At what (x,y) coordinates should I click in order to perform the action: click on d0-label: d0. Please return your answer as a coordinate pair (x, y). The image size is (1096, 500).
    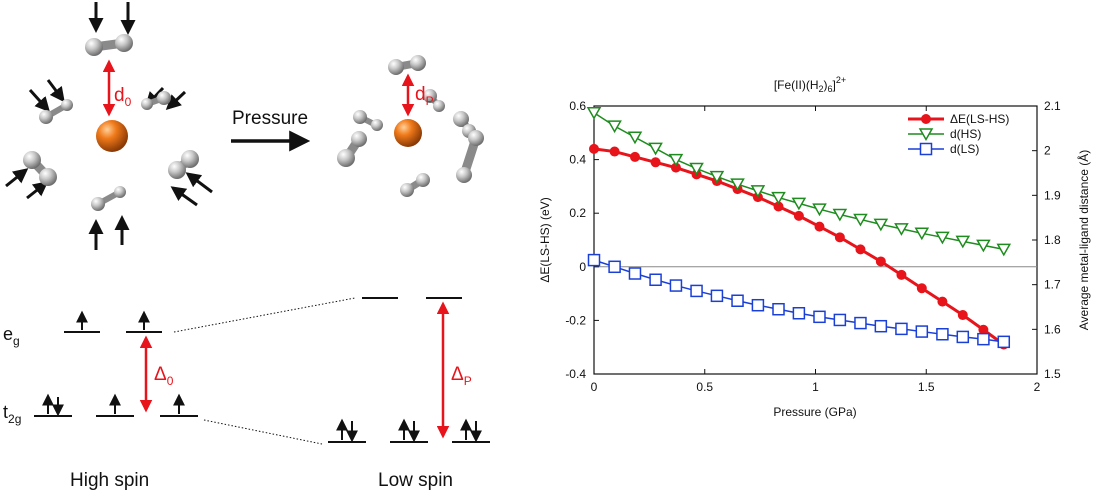
    Looking at the image, I should click on (123, 97).